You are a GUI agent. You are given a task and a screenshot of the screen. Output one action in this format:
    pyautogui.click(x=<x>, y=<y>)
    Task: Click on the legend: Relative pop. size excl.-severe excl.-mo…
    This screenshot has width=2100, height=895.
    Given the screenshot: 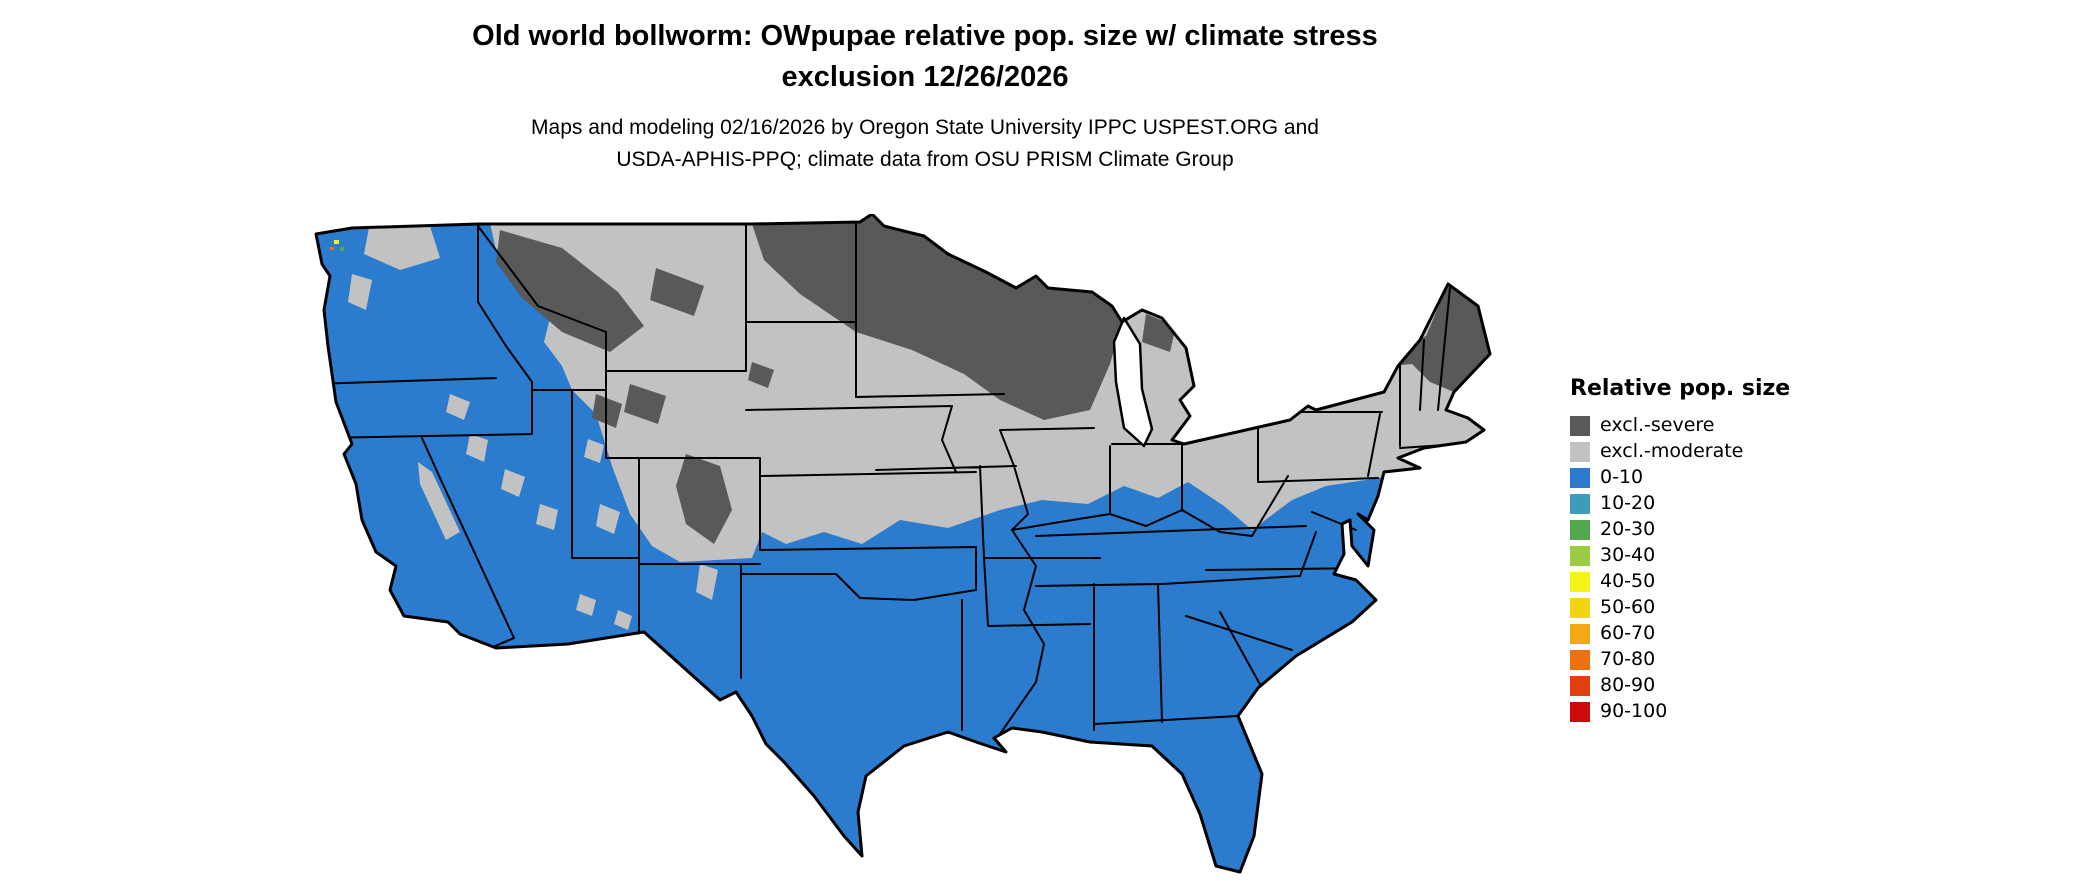 What is the action you would take?
    pyautogui.click(x=1700, y=551)
    